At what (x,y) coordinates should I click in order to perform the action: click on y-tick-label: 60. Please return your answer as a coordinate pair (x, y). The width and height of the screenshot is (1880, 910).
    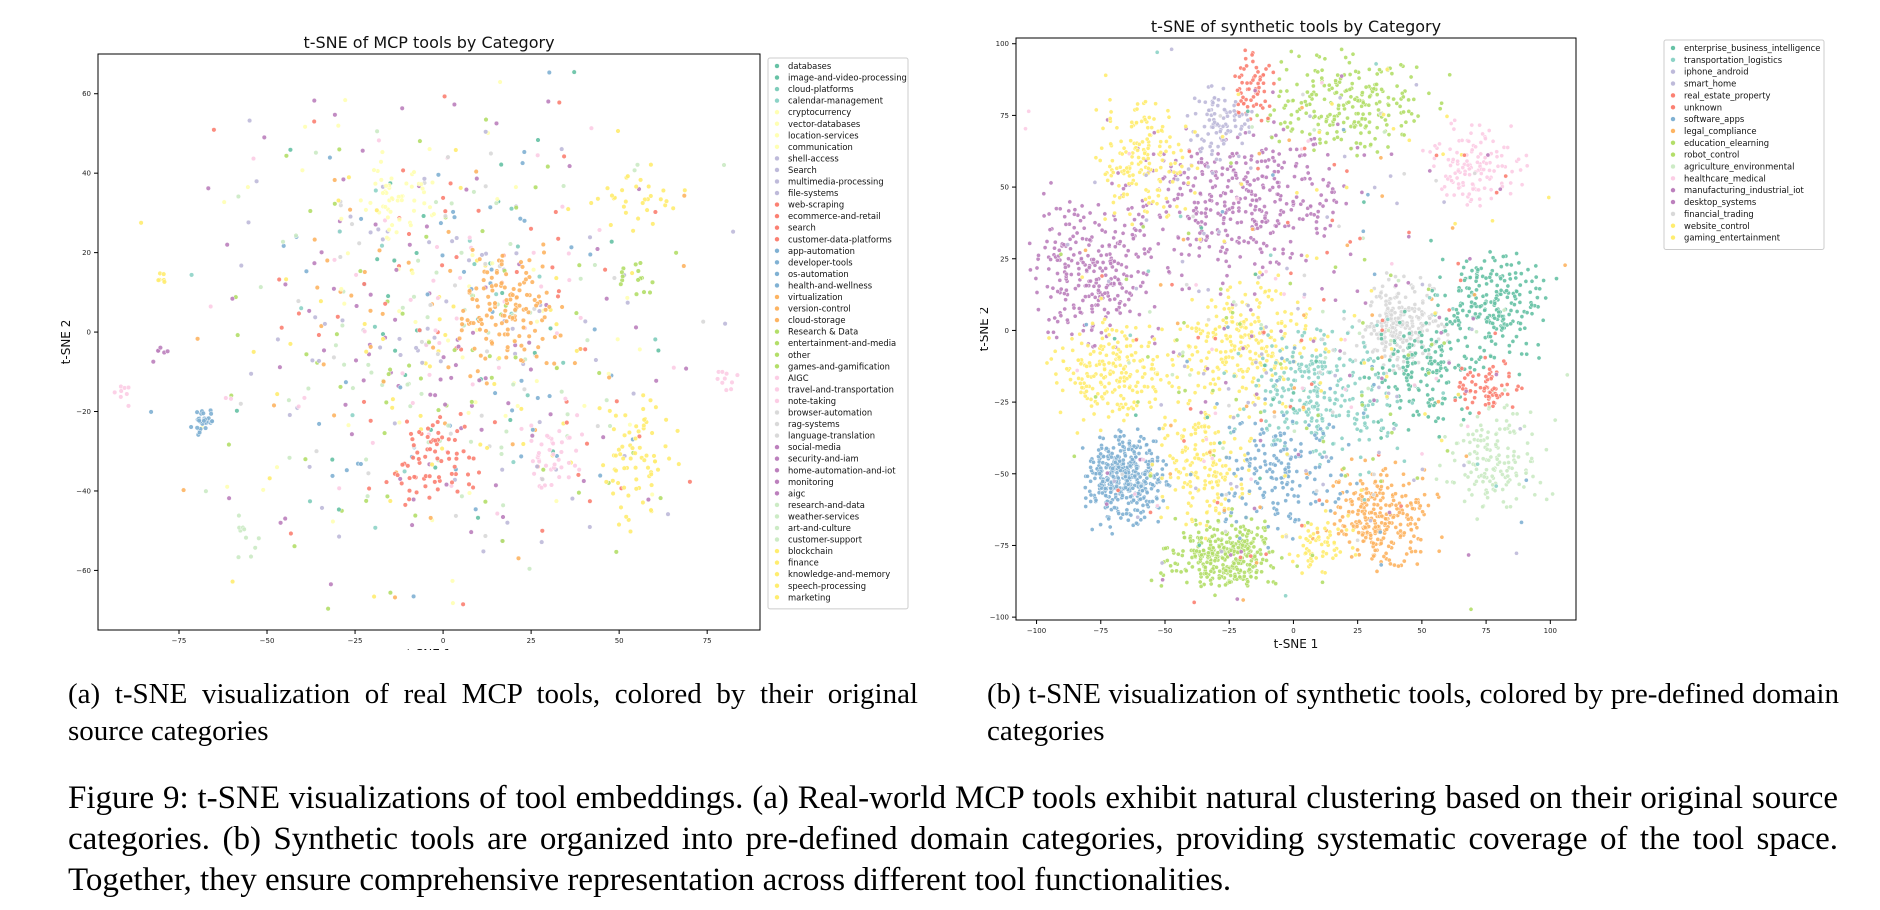
    Looking at the image, I should click on (86, 94).